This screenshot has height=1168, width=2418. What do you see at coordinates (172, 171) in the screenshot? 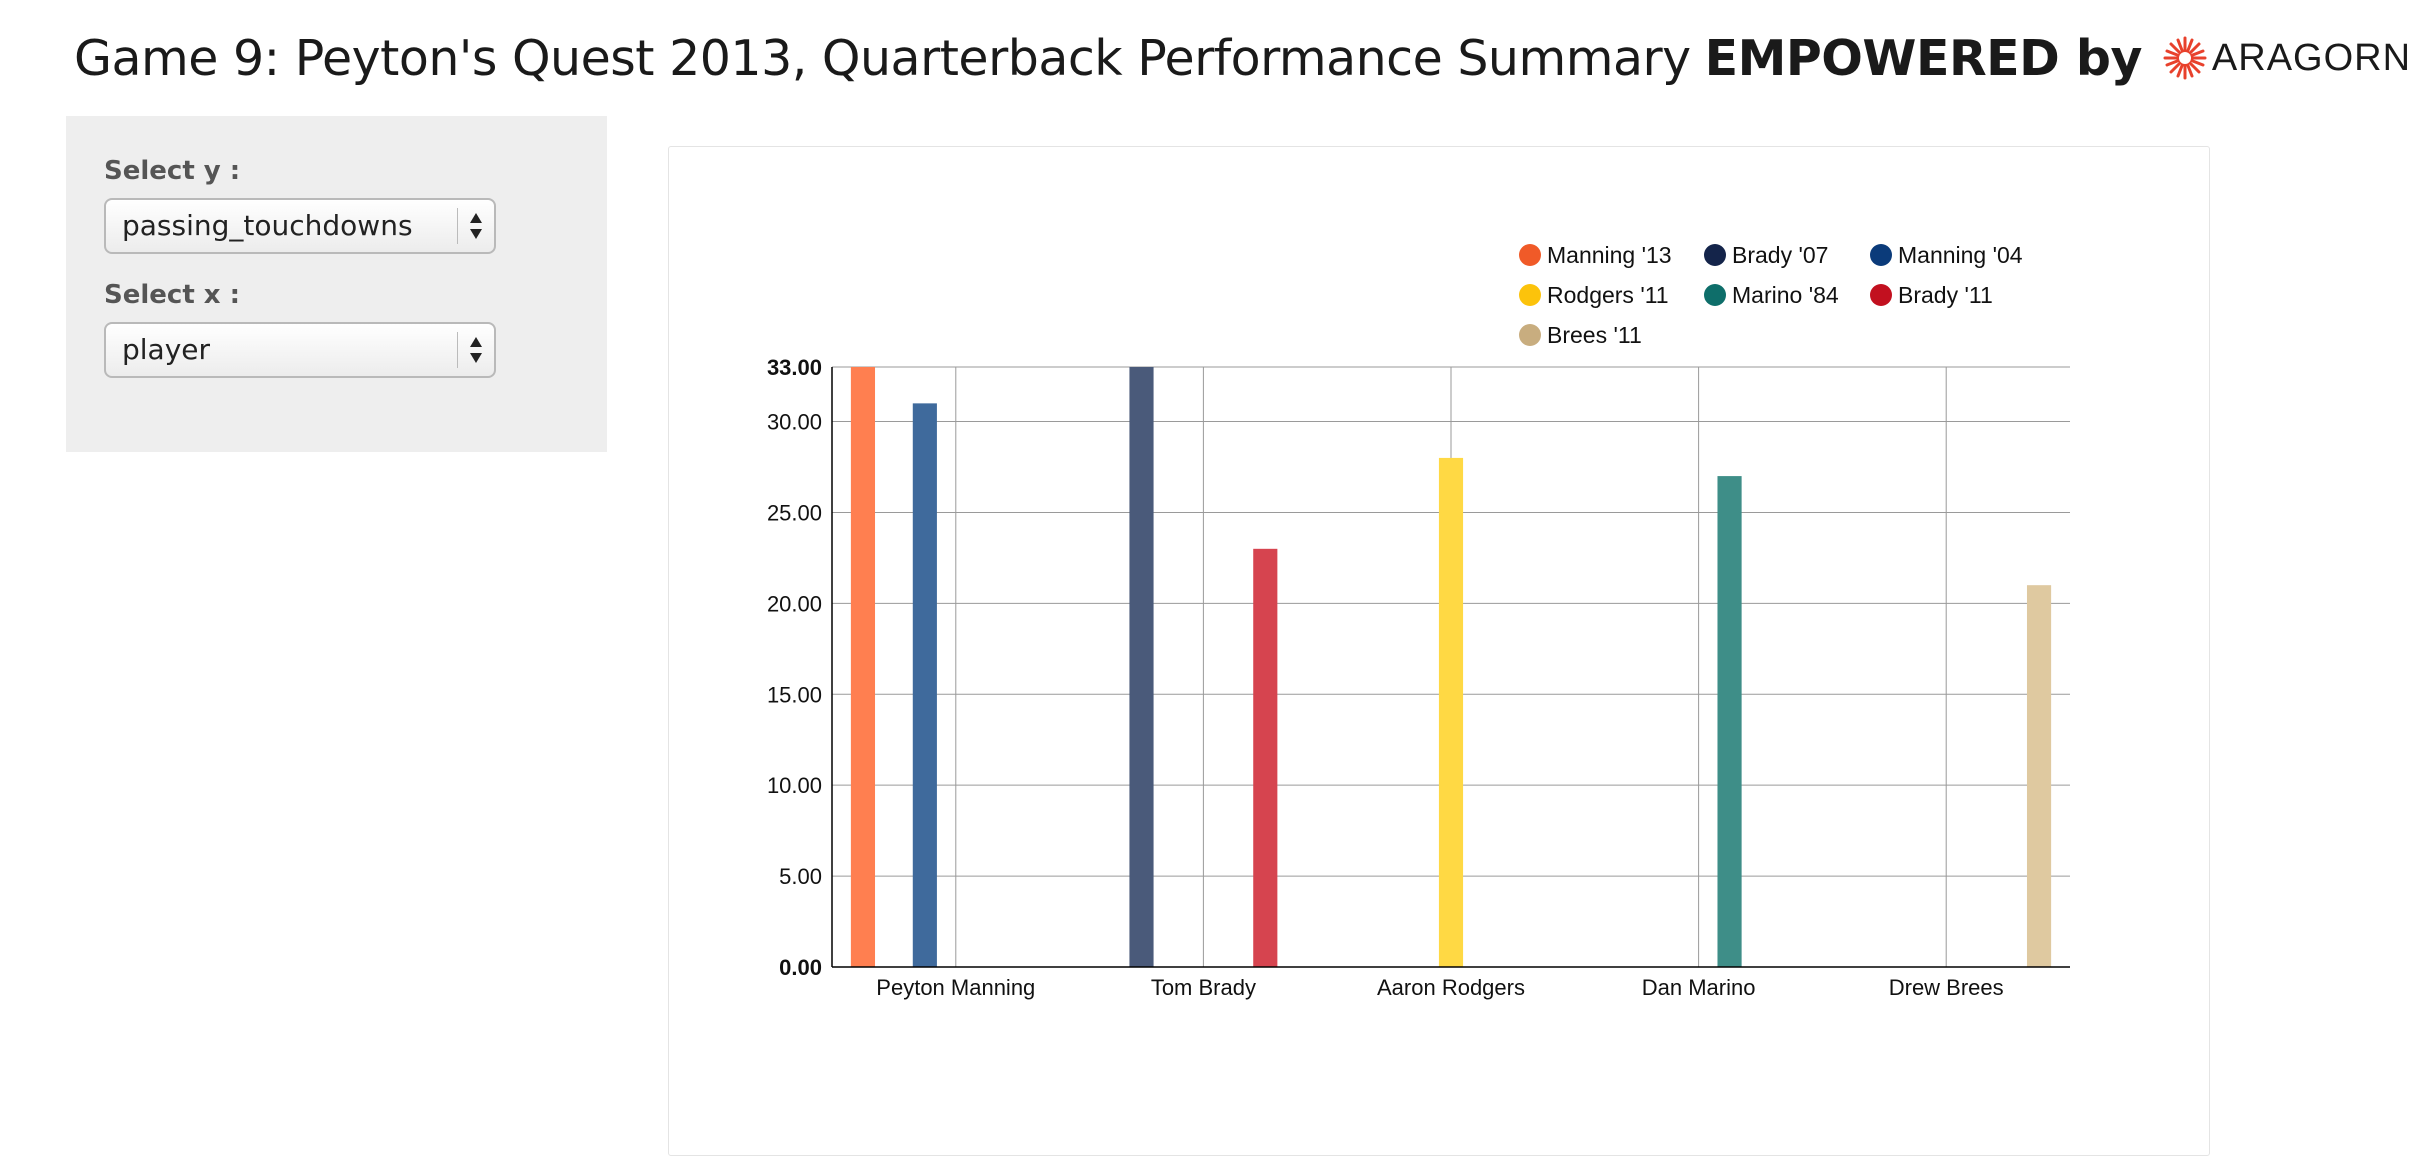
I see `select-y-label: Select y :` at bounding box center [172, 171].